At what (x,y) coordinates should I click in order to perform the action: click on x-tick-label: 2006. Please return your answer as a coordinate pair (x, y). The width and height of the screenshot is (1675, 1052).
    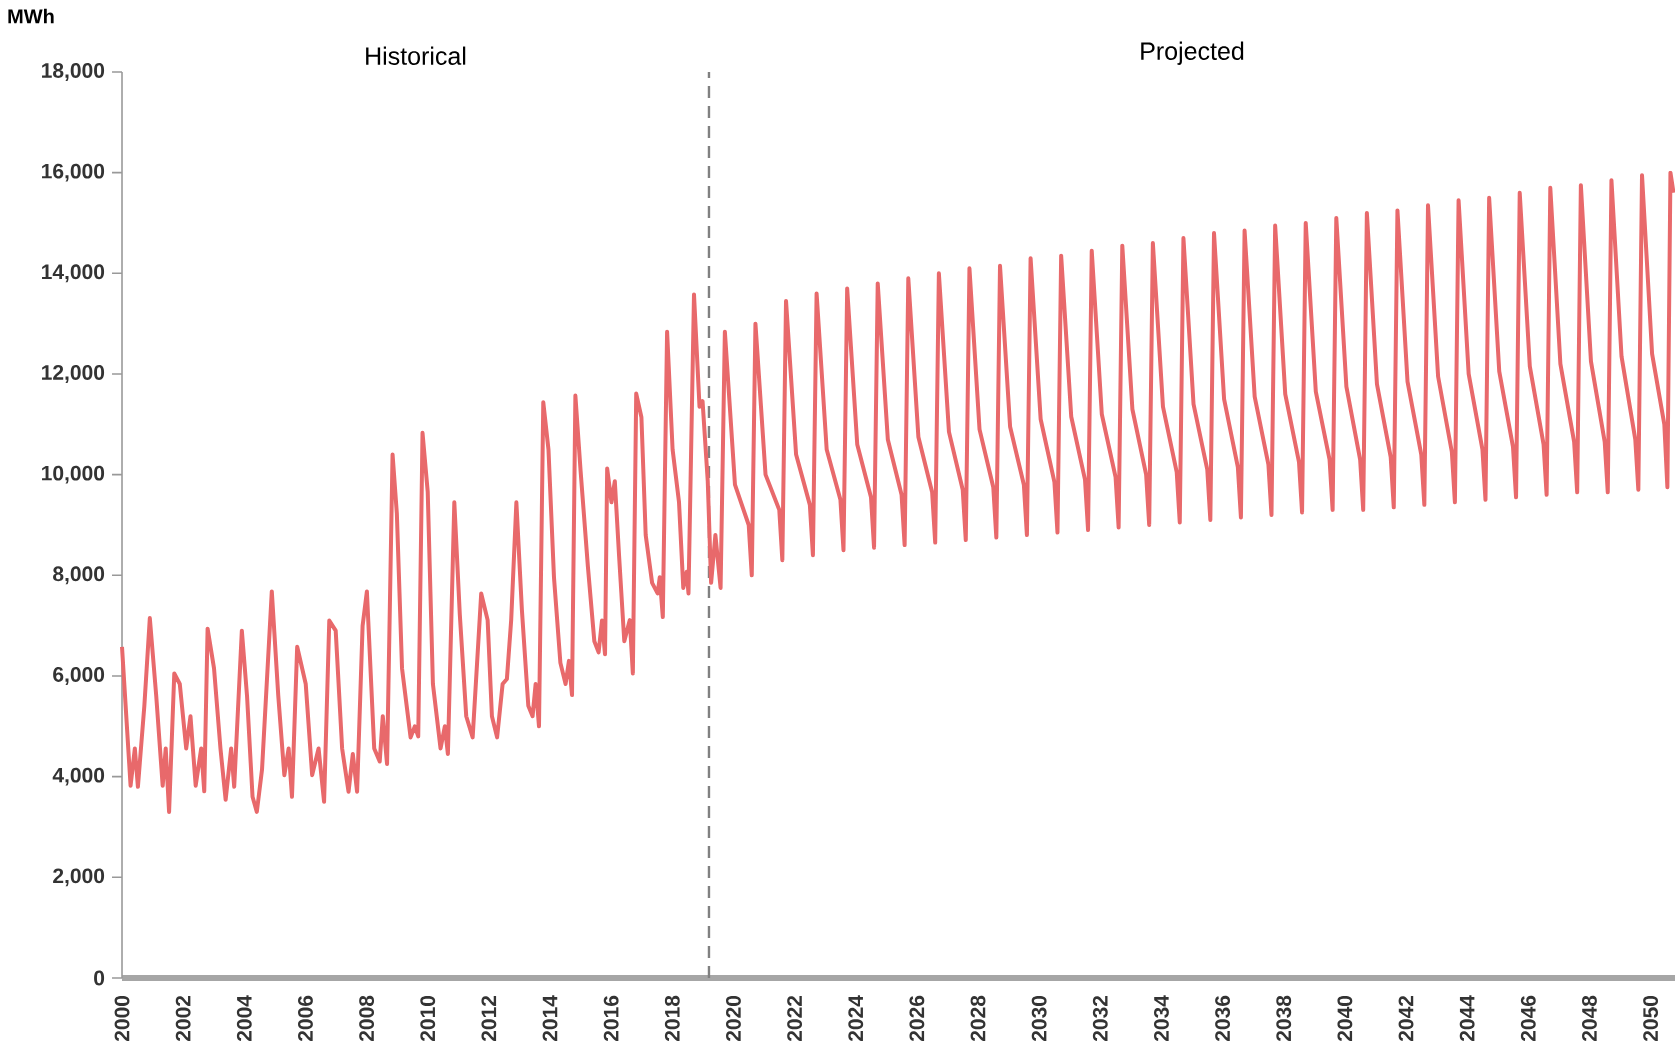
    Looking at the image, I should click on (305, 1018).